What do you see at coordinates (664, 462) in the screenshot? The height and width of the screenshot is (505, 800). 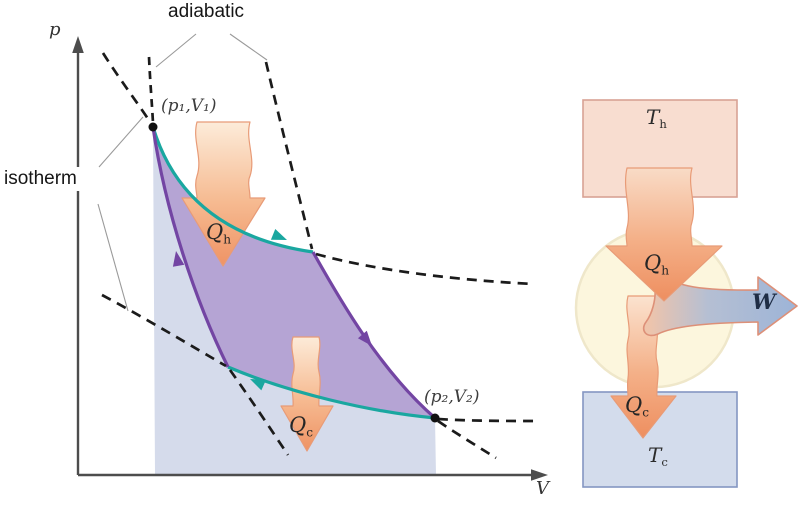 I see `cold-reservoir-subscript: c` at bounding box center [664, 462].